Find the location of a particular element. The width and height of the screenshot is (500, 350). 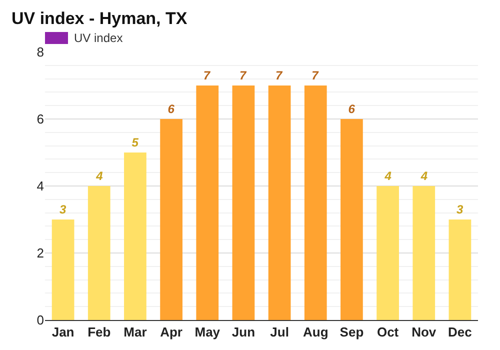

y-tick-label: 4 is located at coordinates (40, 186).